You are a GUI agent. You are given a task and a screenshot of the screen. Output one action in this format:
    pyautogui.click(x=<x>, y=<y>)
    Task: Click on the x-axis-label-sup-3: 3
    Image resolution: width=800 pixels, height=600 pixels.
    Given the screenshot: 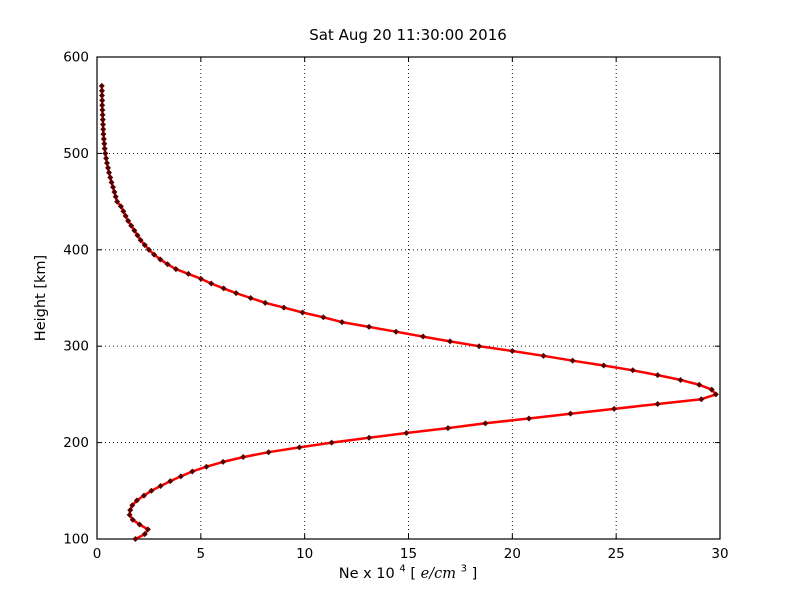 What is the action you would take?
    pyautogui.click(x=464, y=569)
    